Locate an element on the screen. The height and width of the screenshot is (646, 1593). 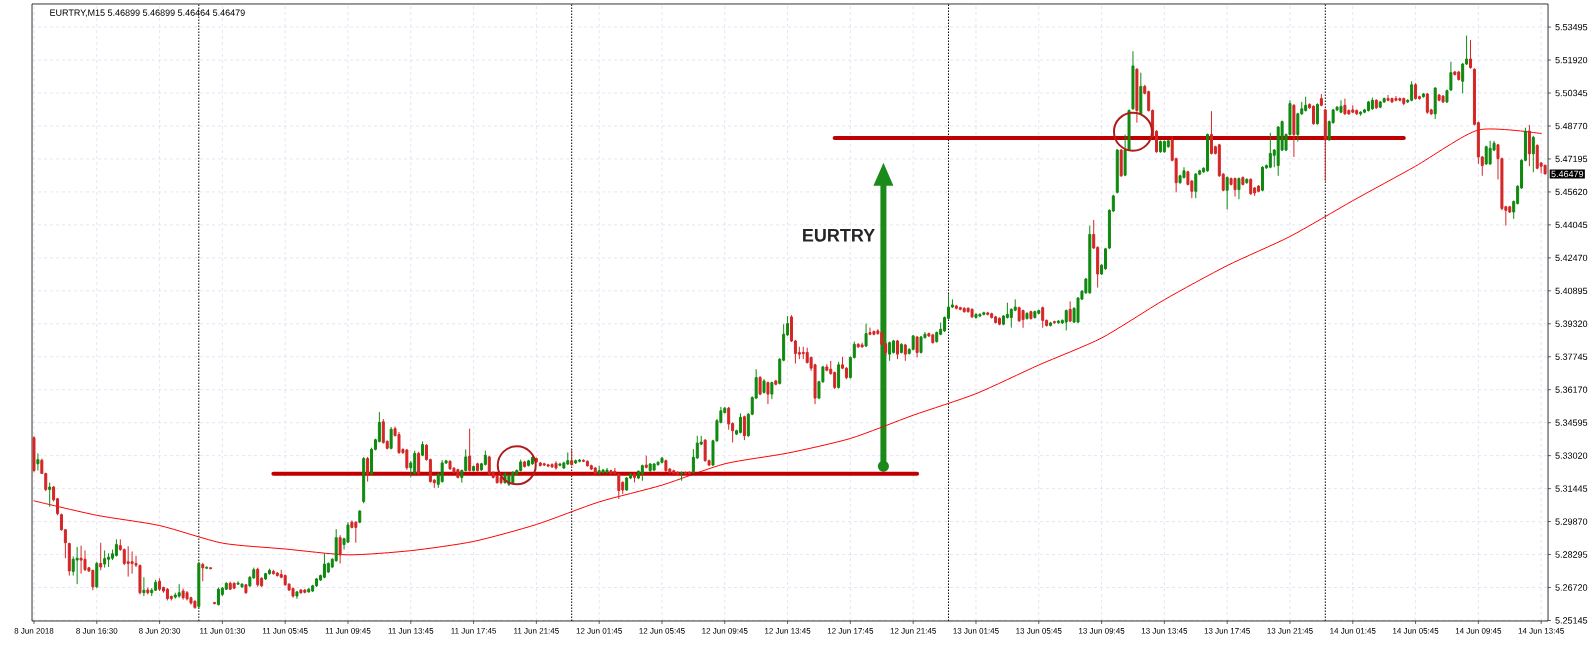
x-tick-label: 8 Jun 16:30 is located at coordinates (97, 631).